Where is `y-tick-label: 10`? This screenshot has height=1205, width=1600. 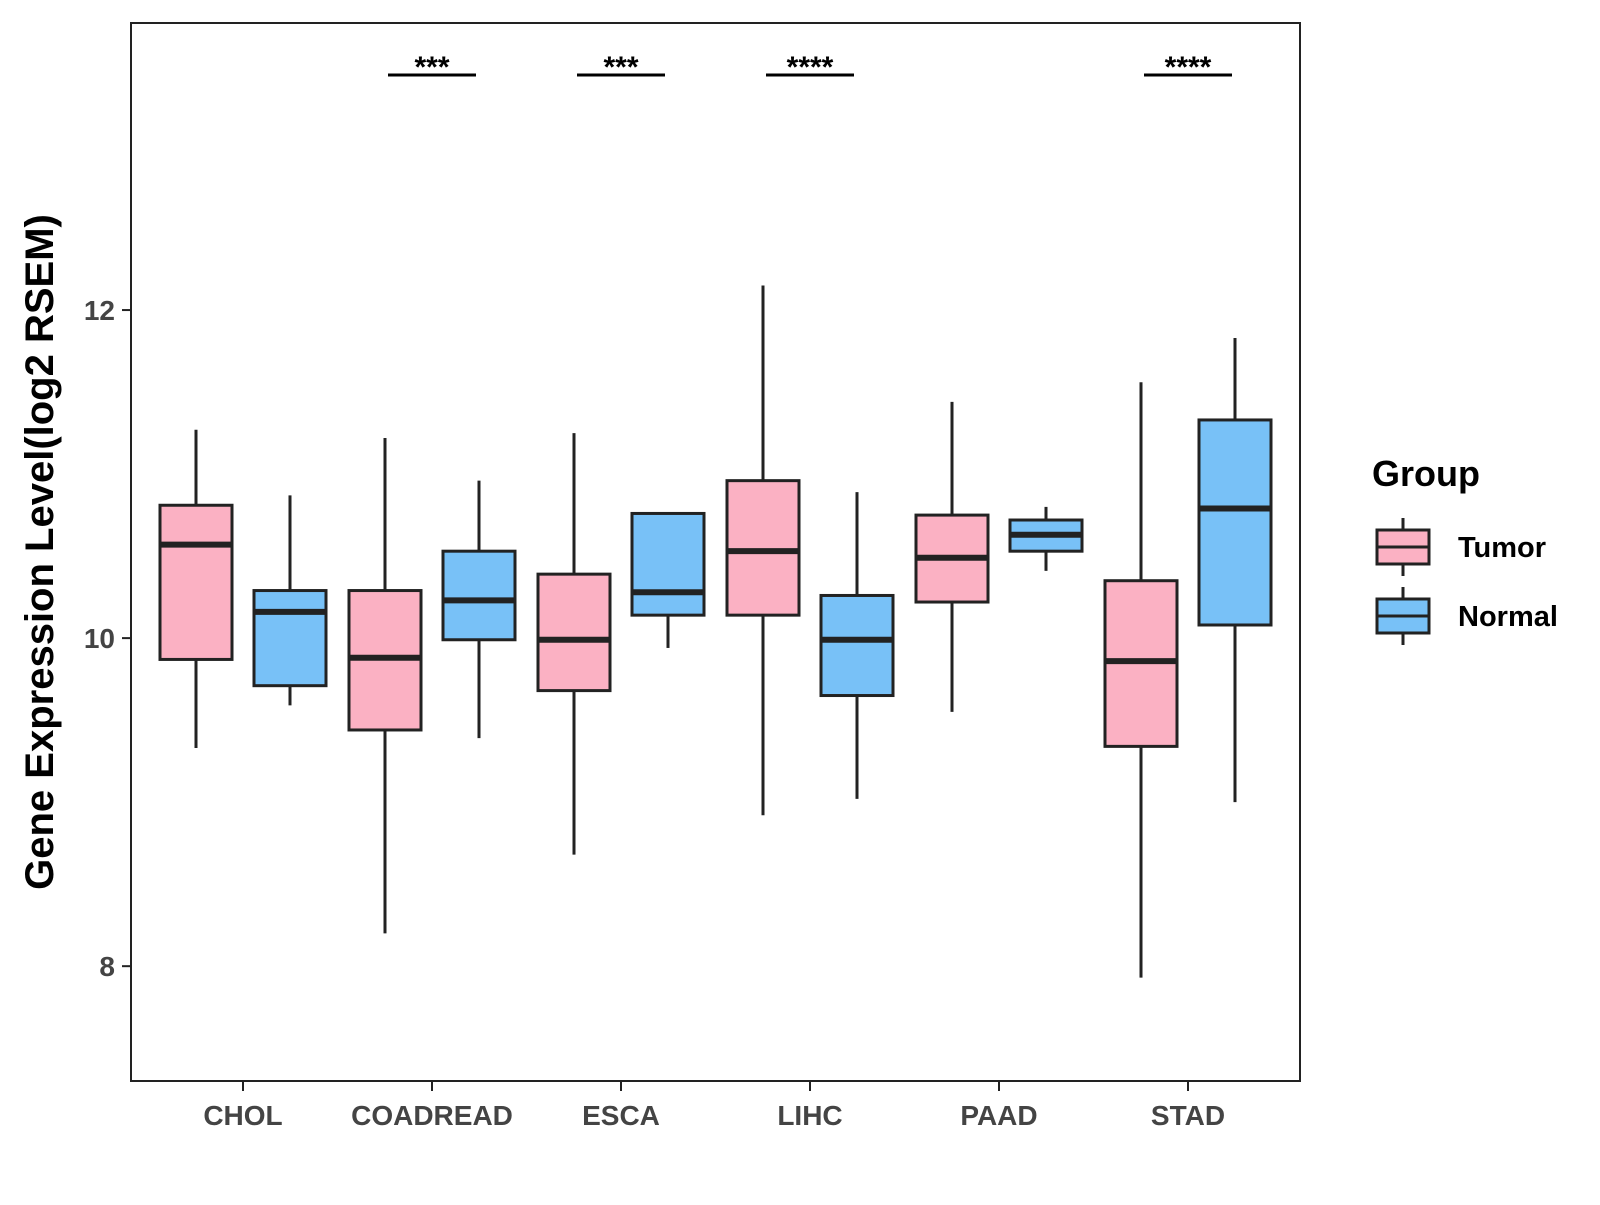
y-tick-label: 10 is located at coordinates (99, 638).